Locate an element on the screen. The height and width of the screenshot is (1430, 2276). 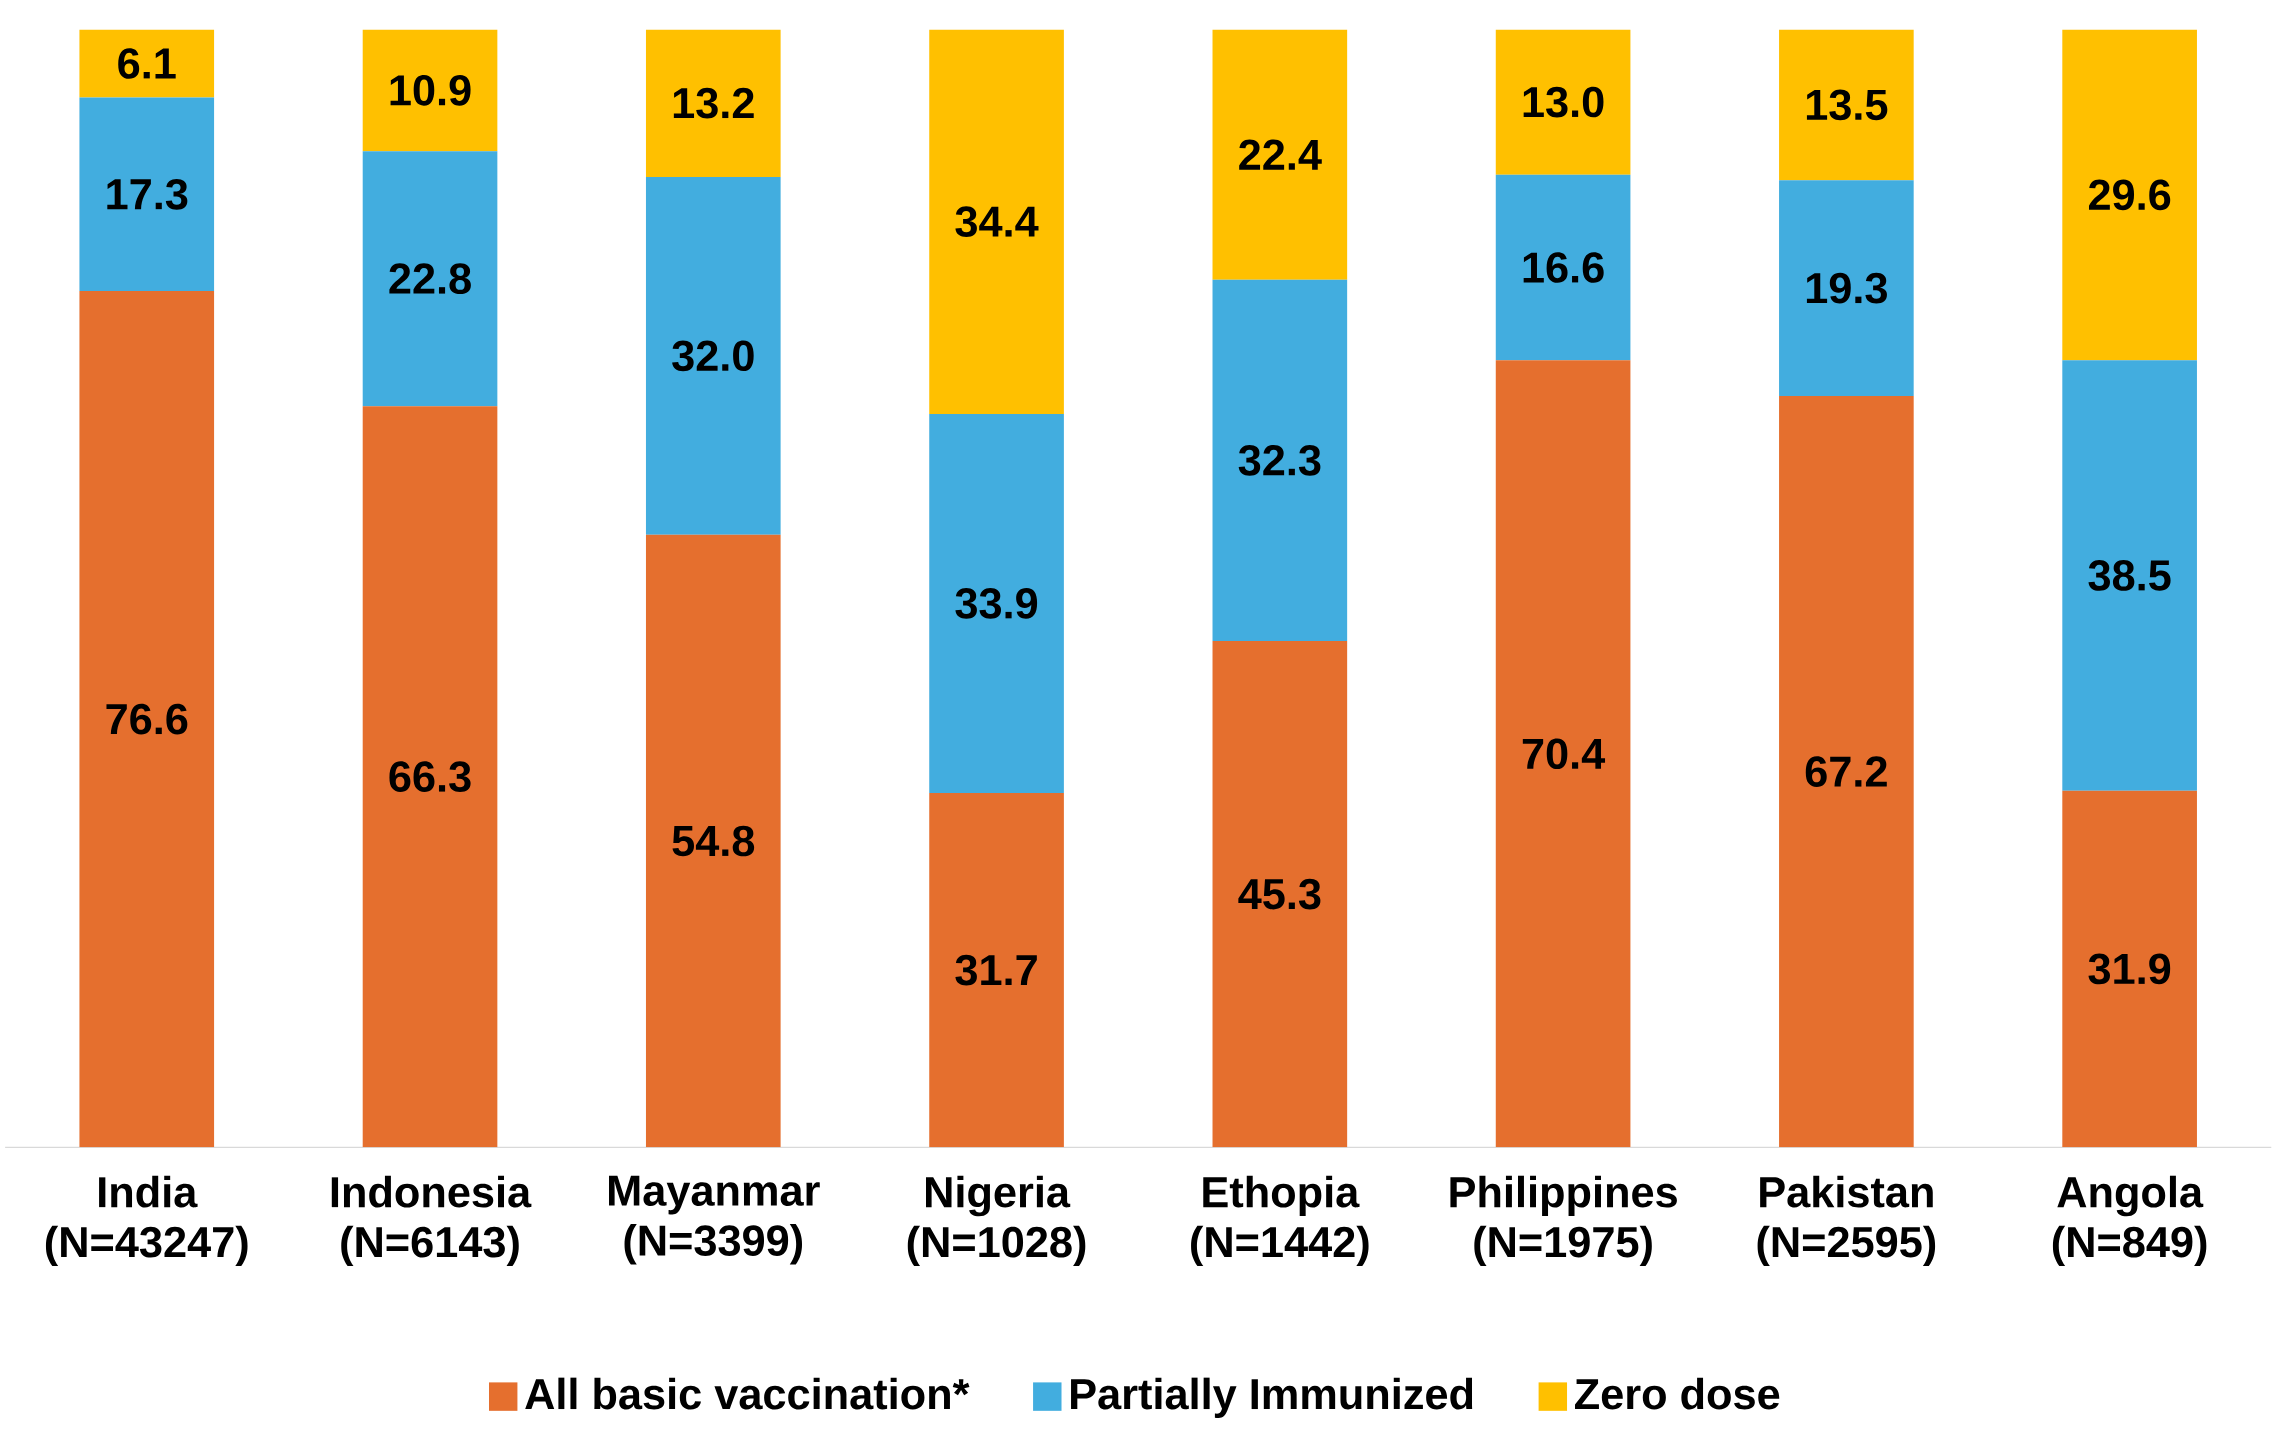
data-label: 38.5 is located at coordinates (2129, 575).